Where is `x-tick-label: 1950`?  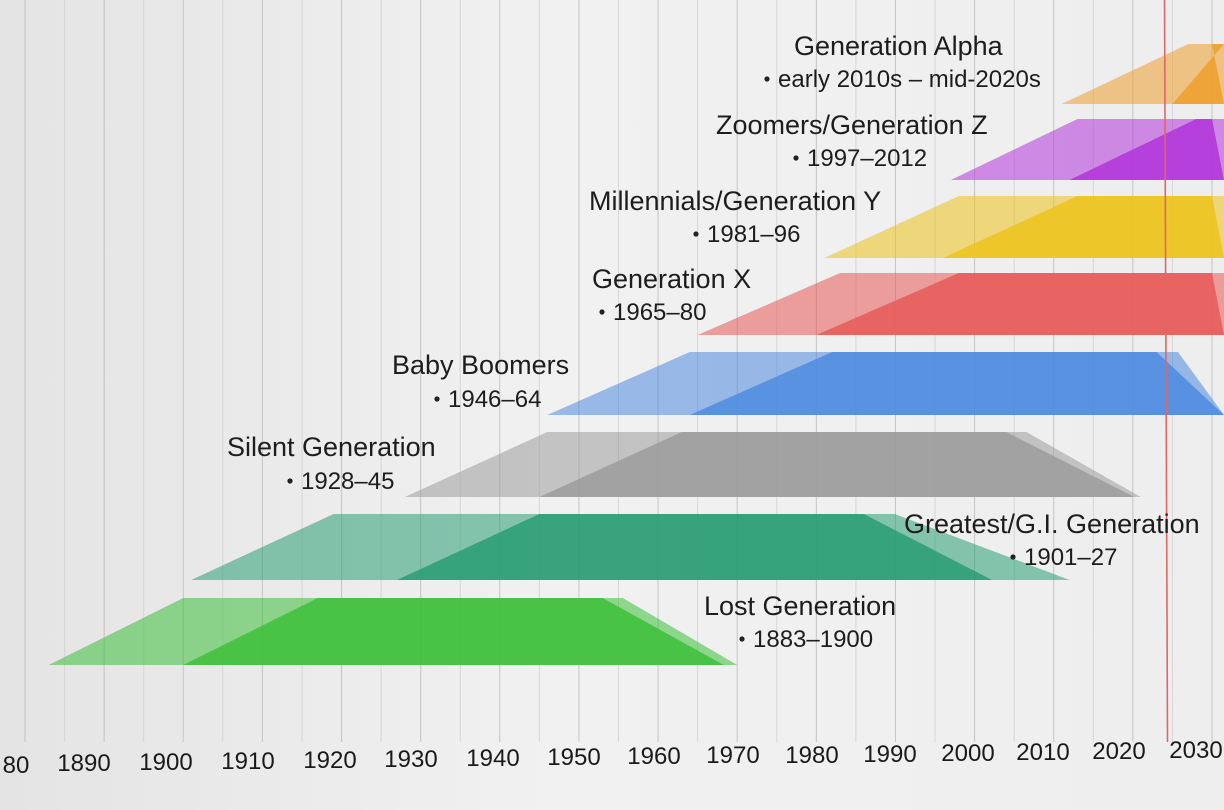
x-tick-label: 1950 is located at coordinates (573, 757).